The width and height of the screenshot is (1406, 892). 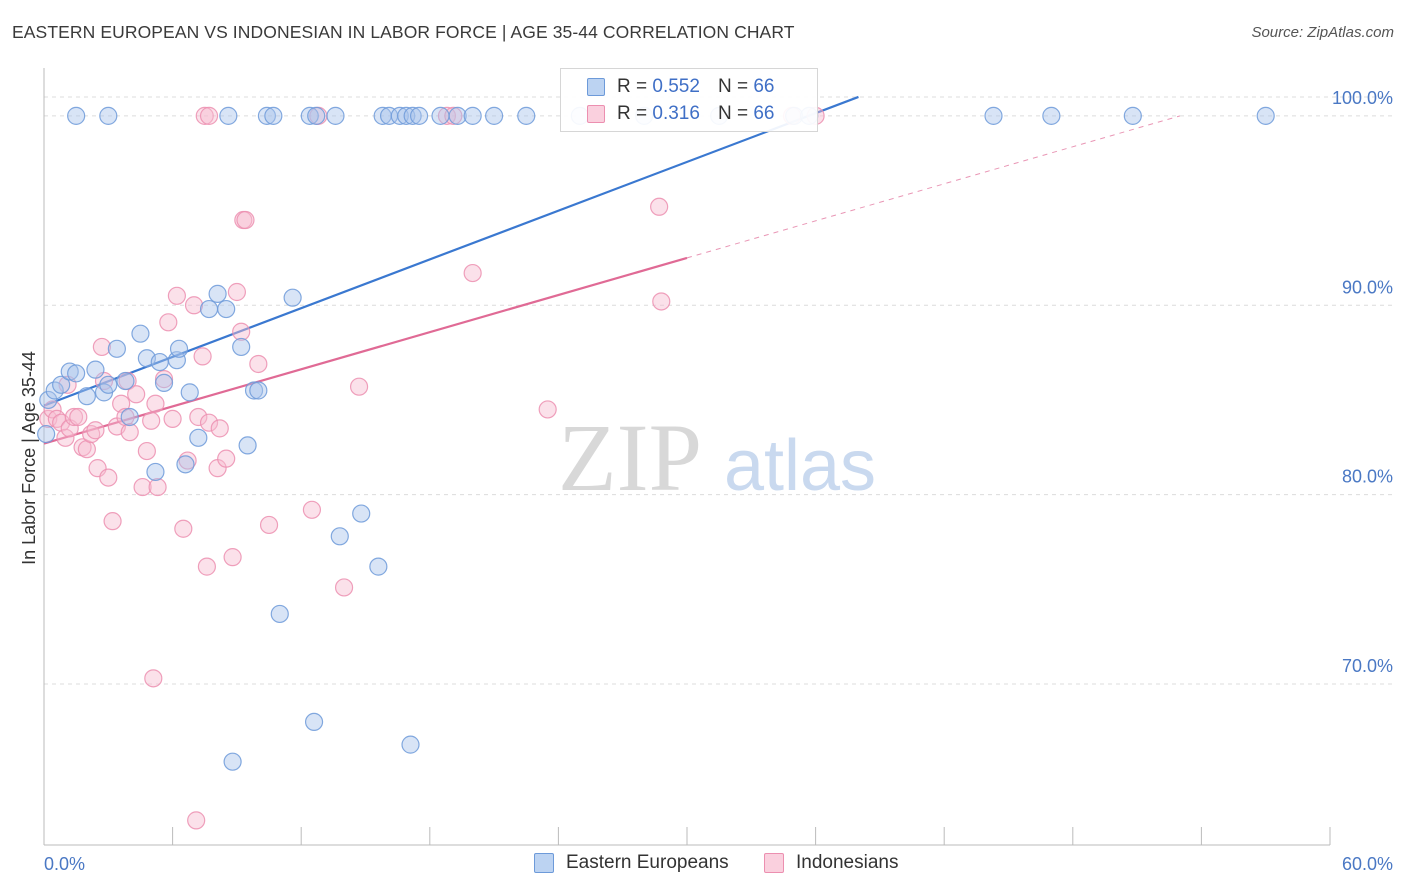 I want to click on legend-label-indonesian: Indonesians, so click(x=847, y=862).